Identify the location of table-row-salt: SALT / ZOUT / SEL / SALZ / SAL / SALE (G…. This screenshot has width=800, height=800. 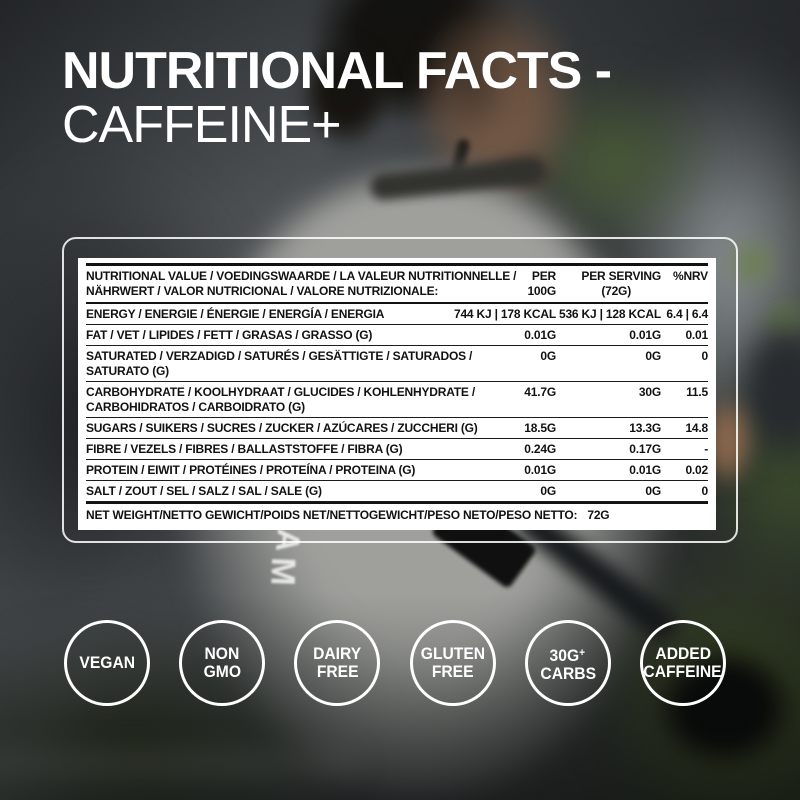
(397, 491).